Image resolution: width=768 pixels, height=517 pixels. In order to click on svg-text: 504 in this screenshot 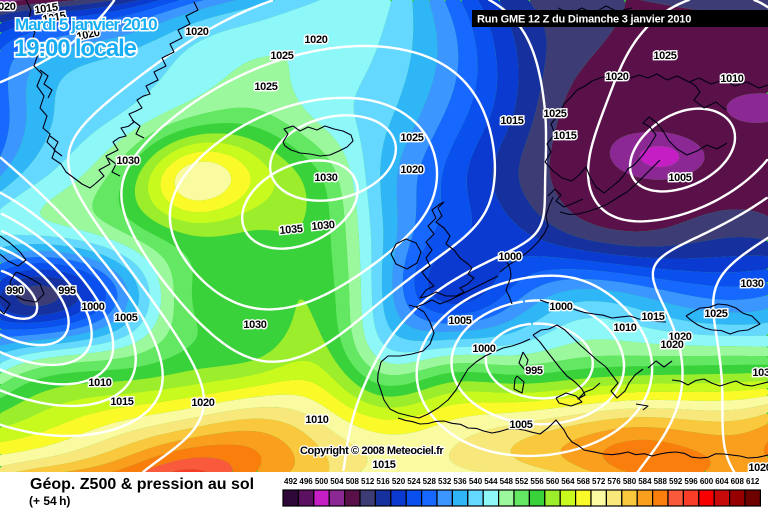, I will do `click(337, 481)`.